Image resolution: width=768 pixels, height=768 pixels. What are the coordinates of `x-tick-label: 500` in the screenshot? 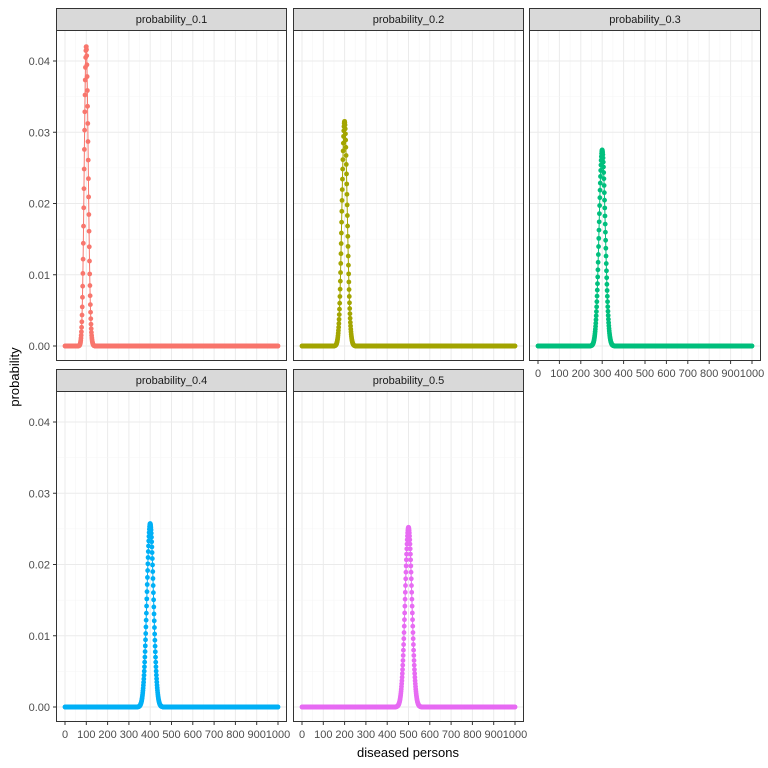 It's located at (645, 374).